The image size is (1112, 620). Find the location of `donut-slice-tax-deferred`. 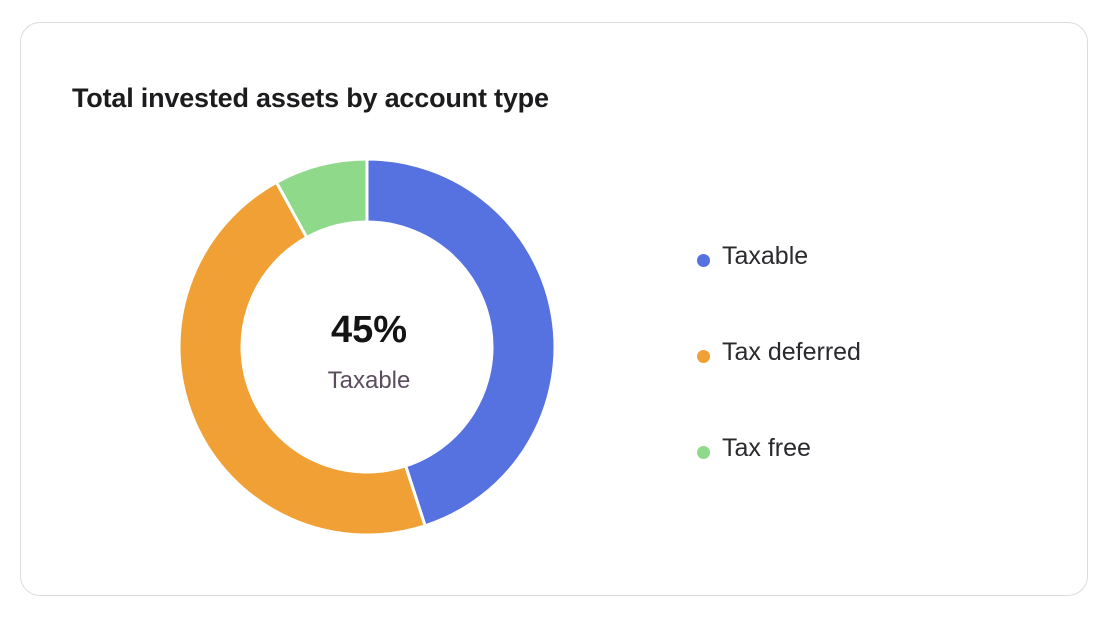

donut-slice-tax-deferred is located at coordinates (302, 358).